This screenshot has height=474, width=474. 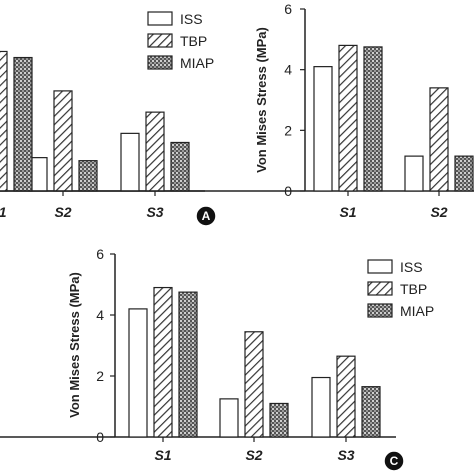 I want to click on panel-badge-label: A, so click(x=206, y=216).